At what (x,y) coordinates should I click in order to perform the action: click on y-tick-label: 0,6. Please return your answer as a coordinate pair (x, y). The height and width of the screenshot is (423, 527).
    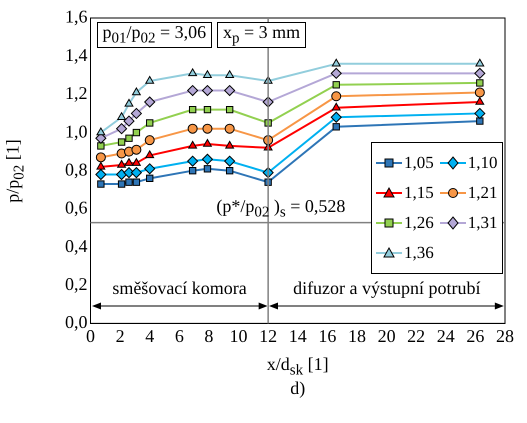
    Looking at the image, I should click on (76, 208).